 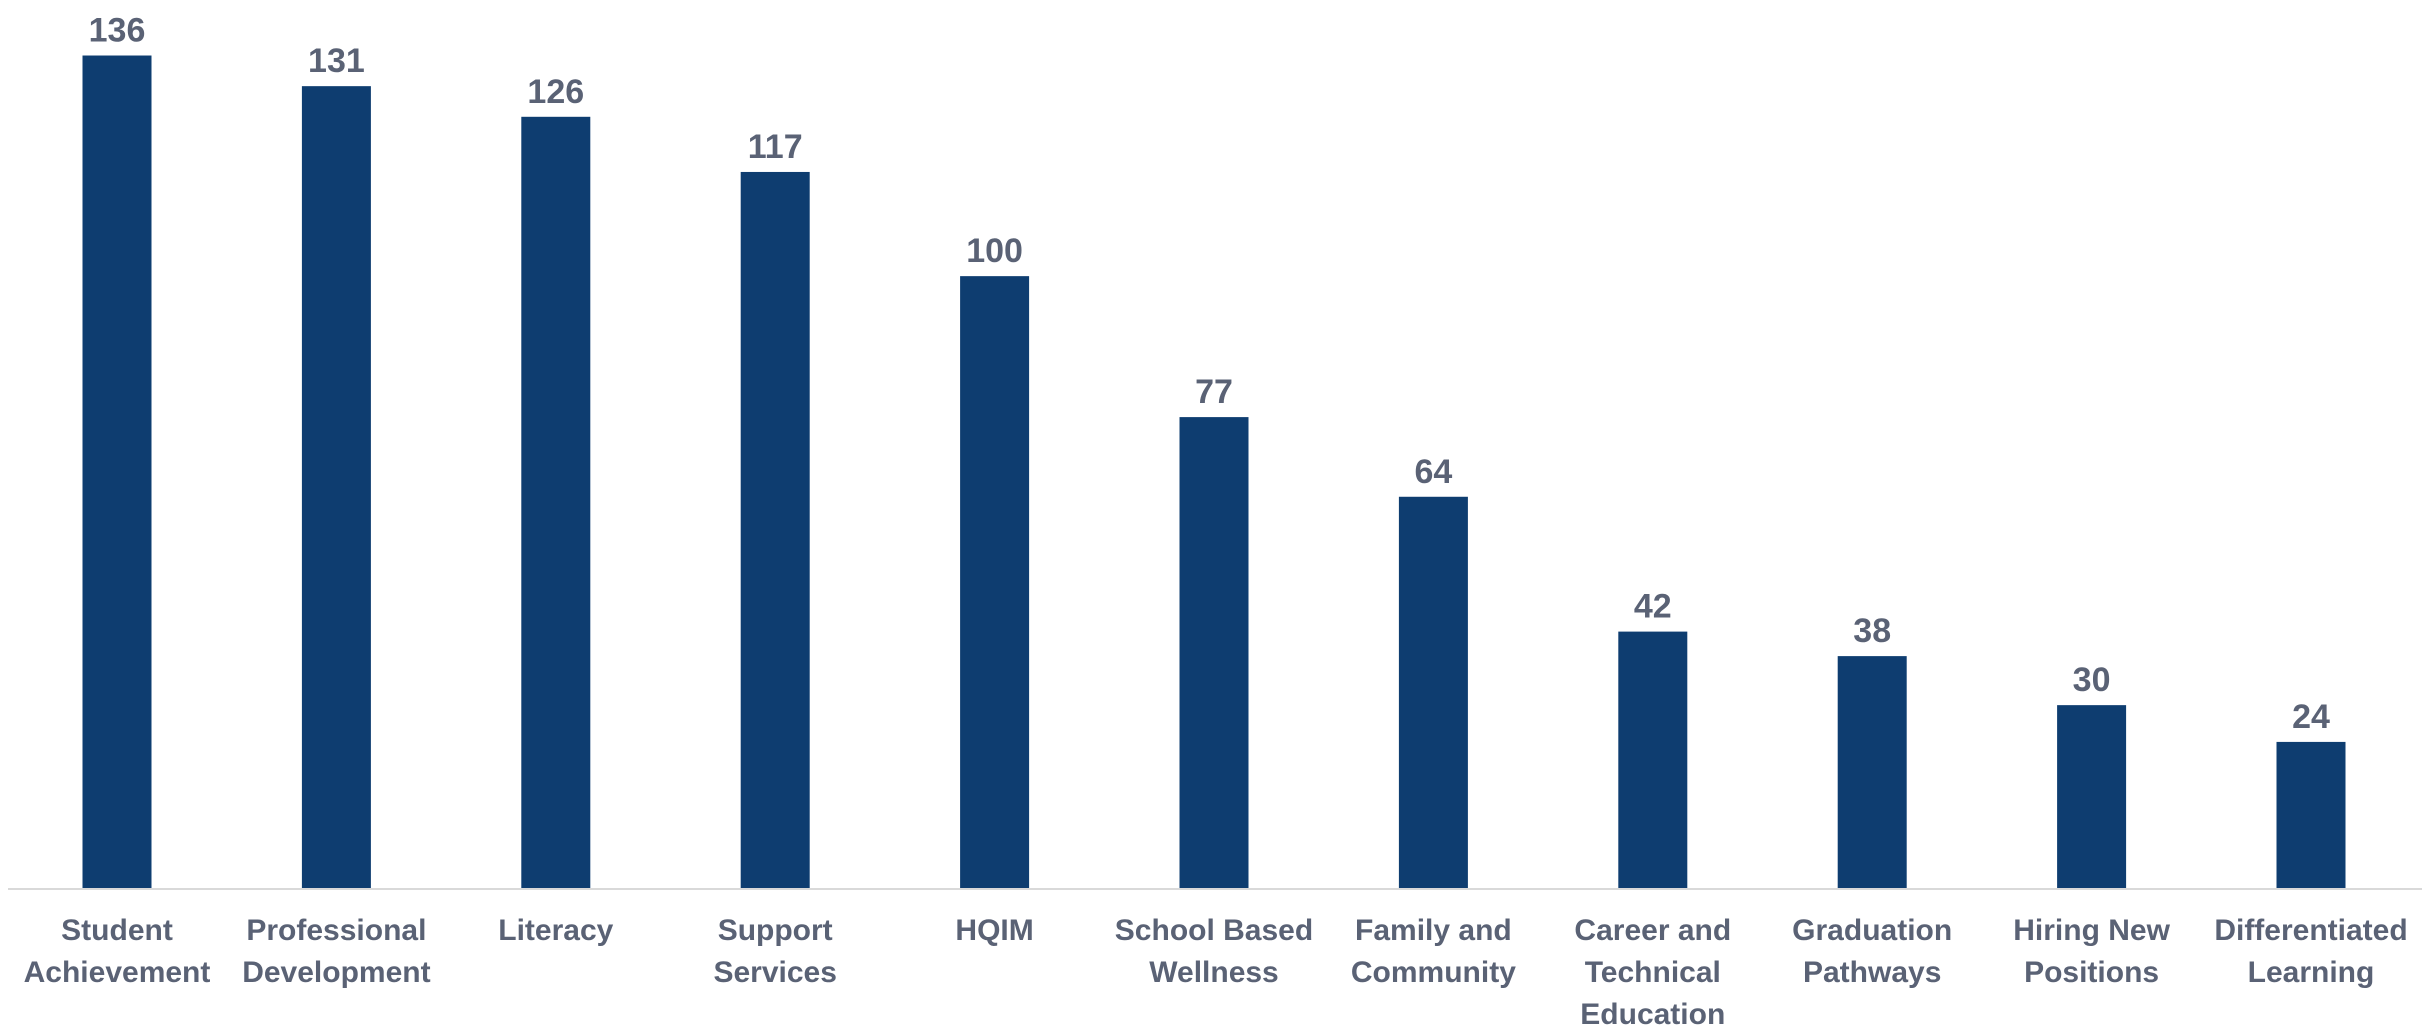 What do you see at coordinates (1872, 951) in the screenshot?
I see `x-tick-label: Graduation Pathways` at bounding box center [1872, 951].